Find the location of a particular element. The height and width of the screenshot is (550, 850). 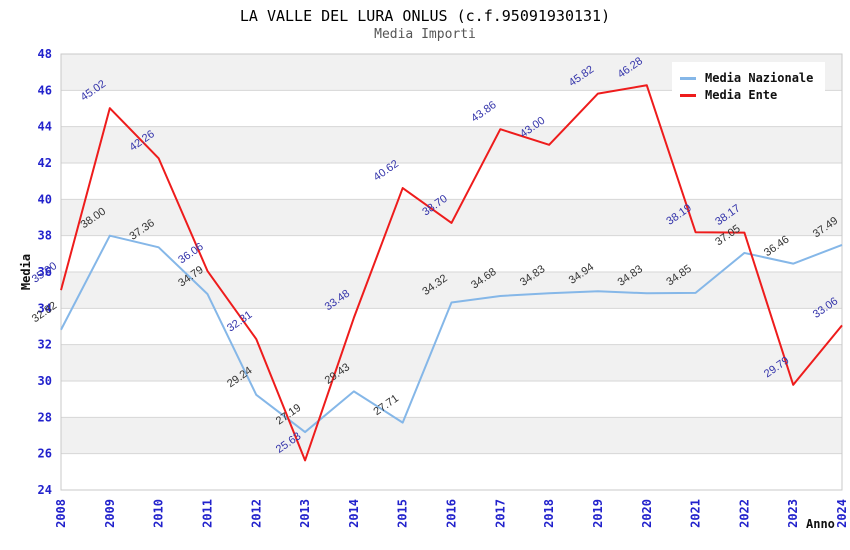

x-tick-label: 2012 is located at coordinates (256, 513).